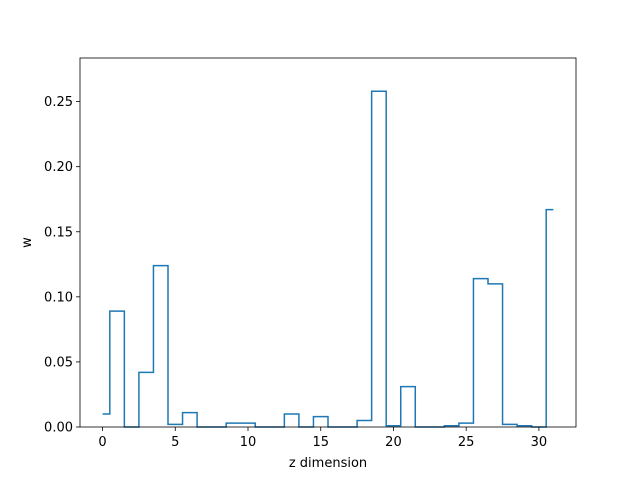 This screenshot has width=640, height=480. I want to click on y-axis-label: w, so click(27, 242).